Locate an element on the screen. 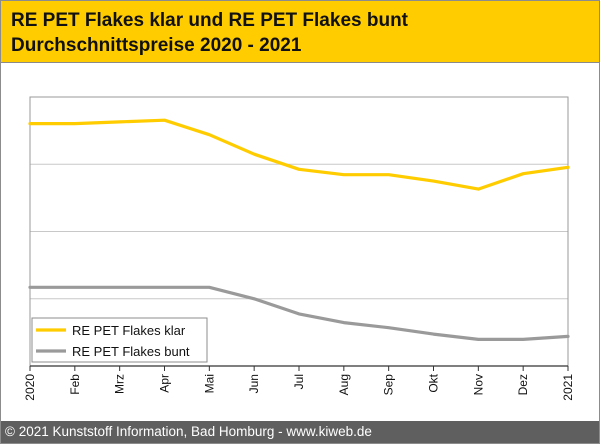 Image resolution: width=600 pixels, height=444 pixels. x-tick-label: 2020 is located at coordinates (30, 387).